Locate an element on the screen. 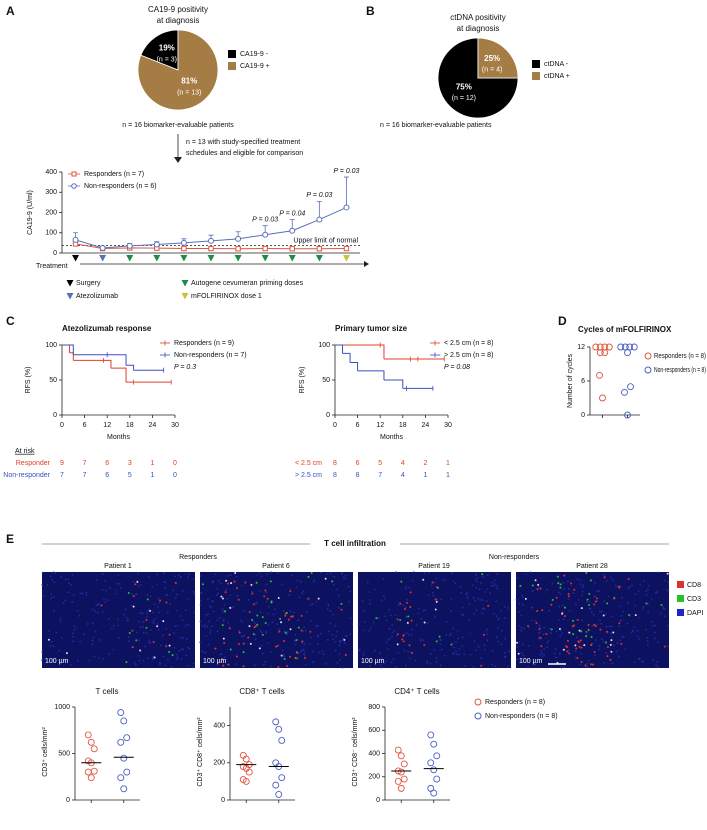 This screenshot has width=707, height=830. risk-label: Responder is located at coordinates (33, 463).